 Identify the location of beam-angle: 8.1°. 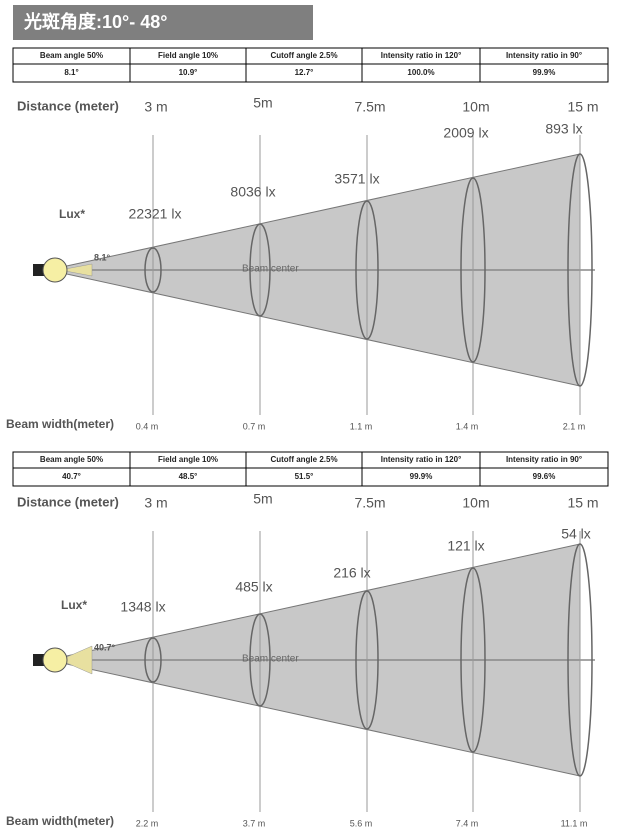
(102, 257).